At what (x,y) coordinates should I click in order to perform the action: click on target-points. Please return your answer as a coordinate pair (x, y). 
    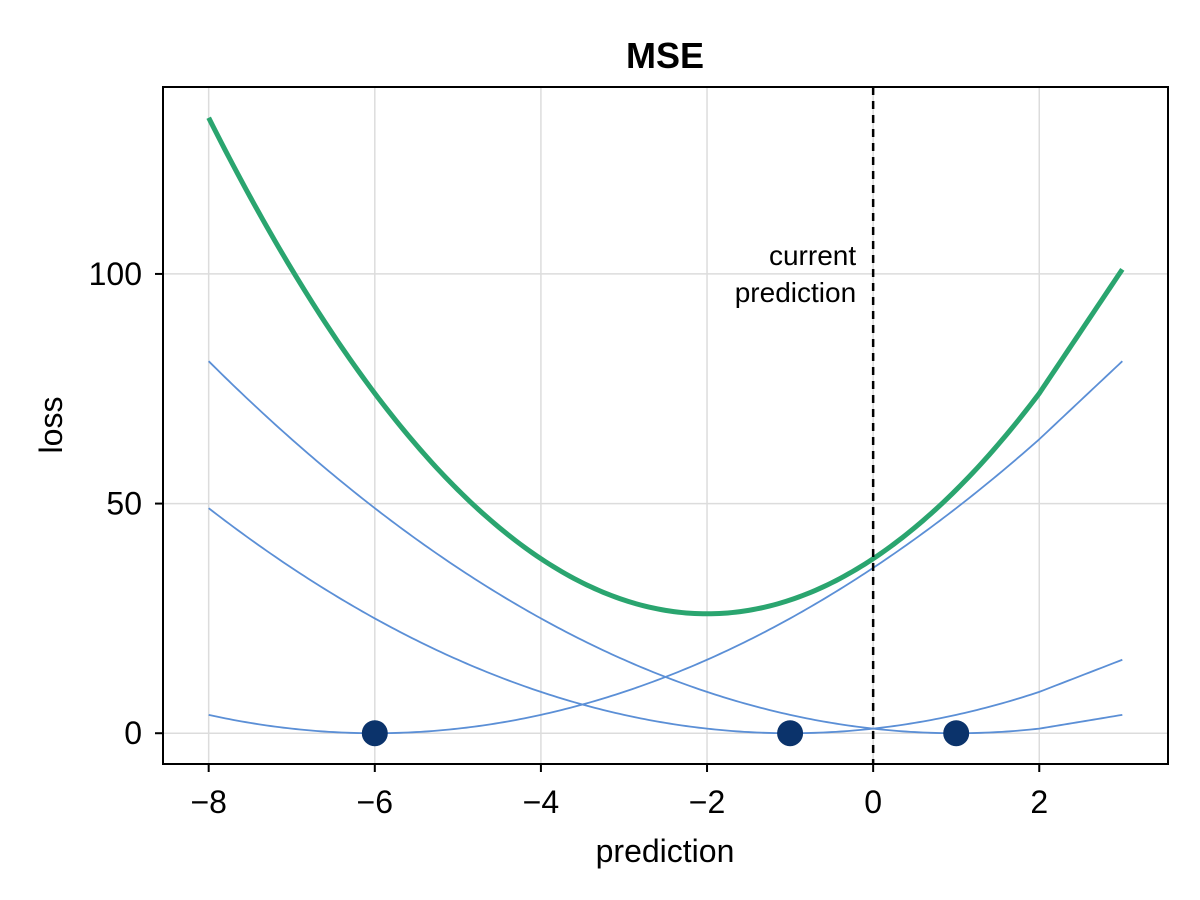
    Looking at the image, I should click on (665, 733).